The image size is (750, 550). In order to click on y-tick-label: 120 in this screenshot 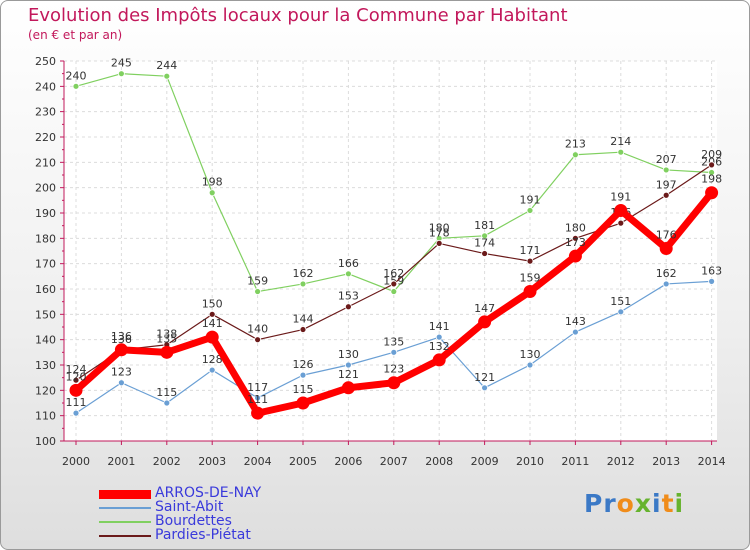, I will do `click(45, 390)`.